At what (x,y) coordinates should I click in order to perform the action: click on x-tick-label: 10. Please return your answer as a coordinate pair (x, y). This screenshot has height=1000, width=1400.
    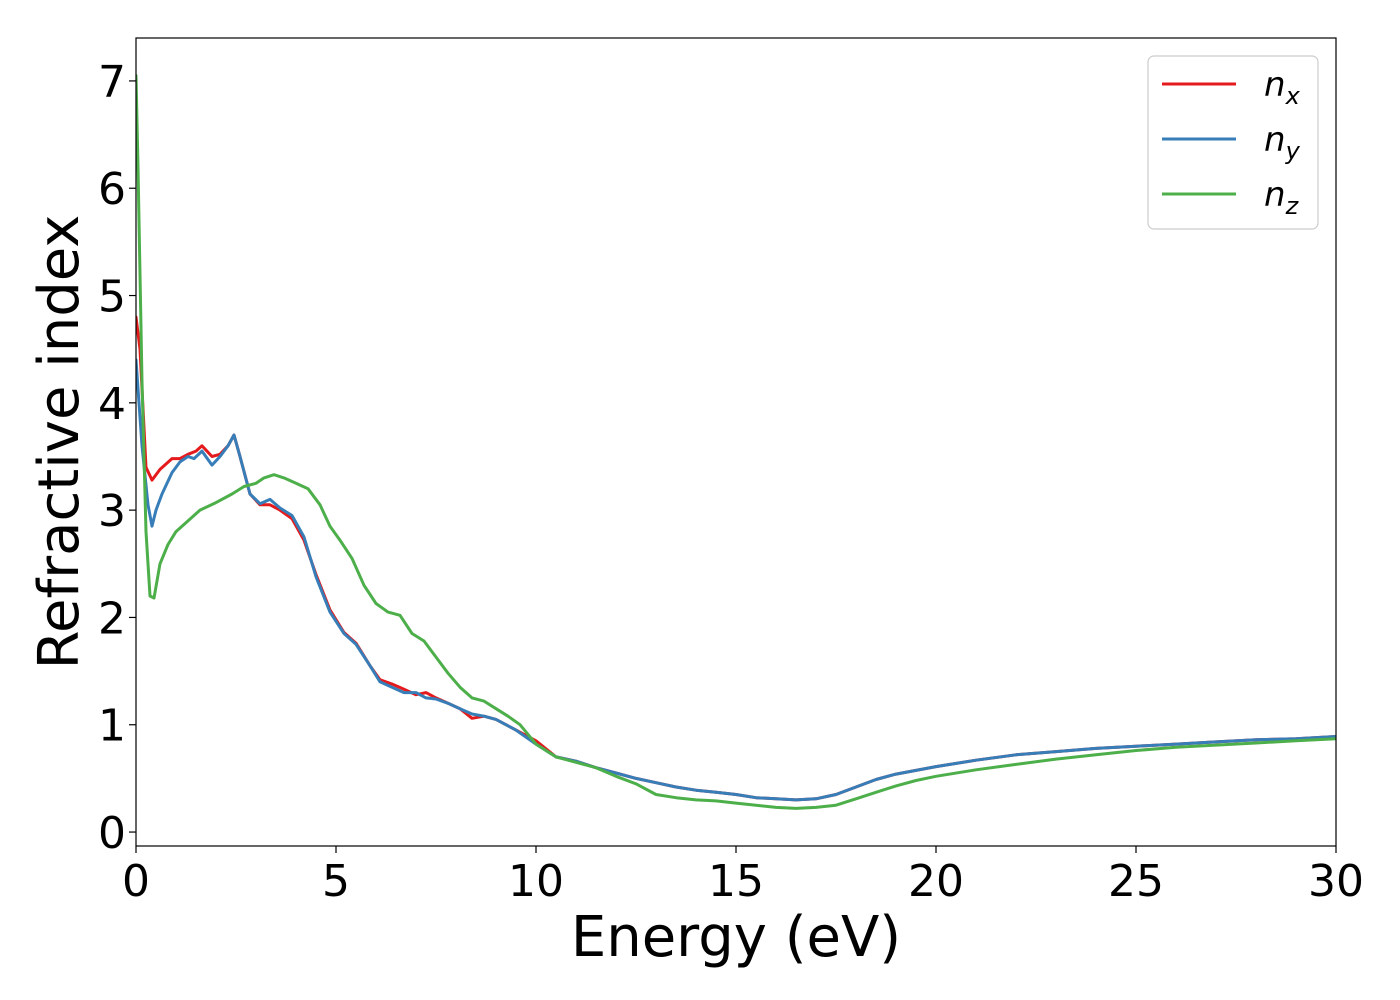
    Looking at the image, I should click on (536, 881).